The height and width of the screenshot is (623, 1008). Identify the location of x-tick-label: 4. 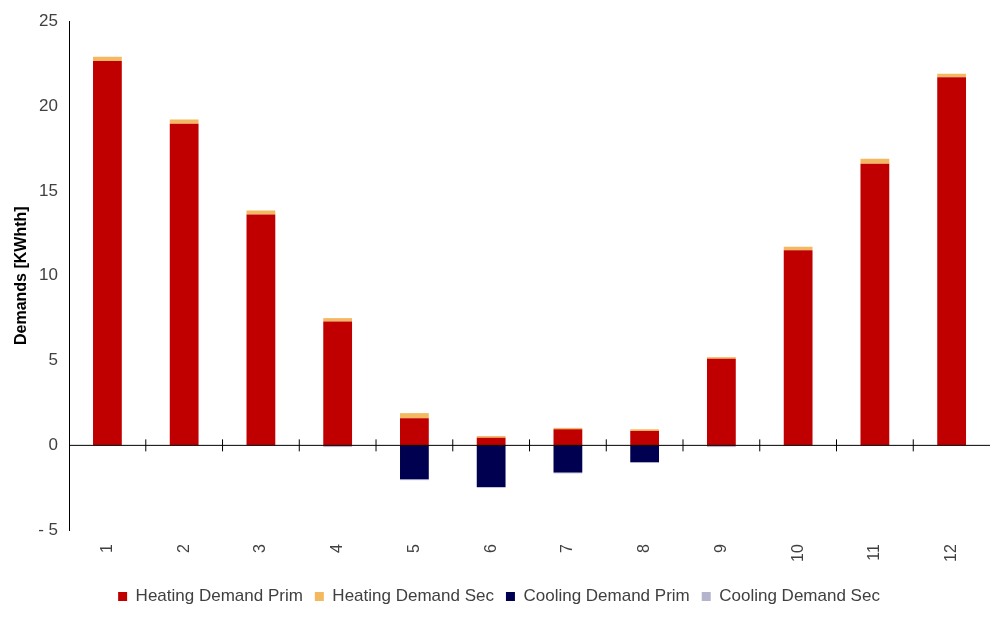
(337, 549).